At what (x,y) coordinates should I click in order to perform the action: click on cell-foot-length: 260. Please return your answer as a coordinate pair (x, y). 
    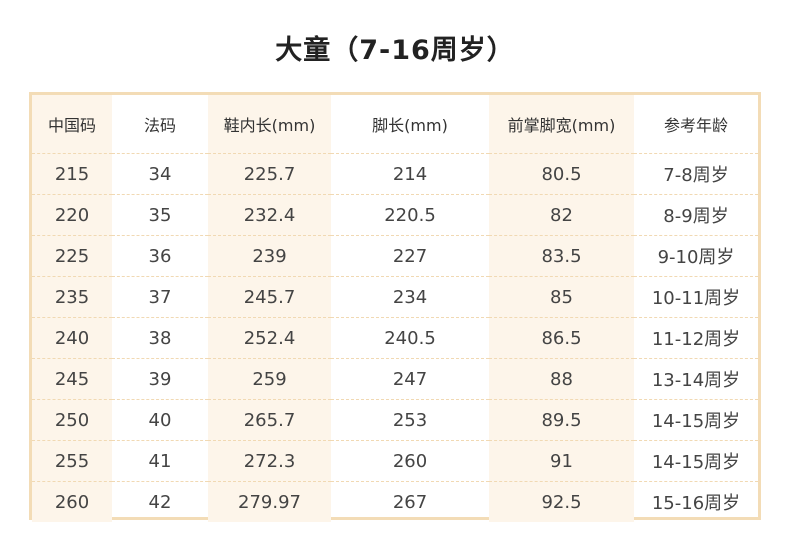
    Looking at the image, I should click on (410, 461).